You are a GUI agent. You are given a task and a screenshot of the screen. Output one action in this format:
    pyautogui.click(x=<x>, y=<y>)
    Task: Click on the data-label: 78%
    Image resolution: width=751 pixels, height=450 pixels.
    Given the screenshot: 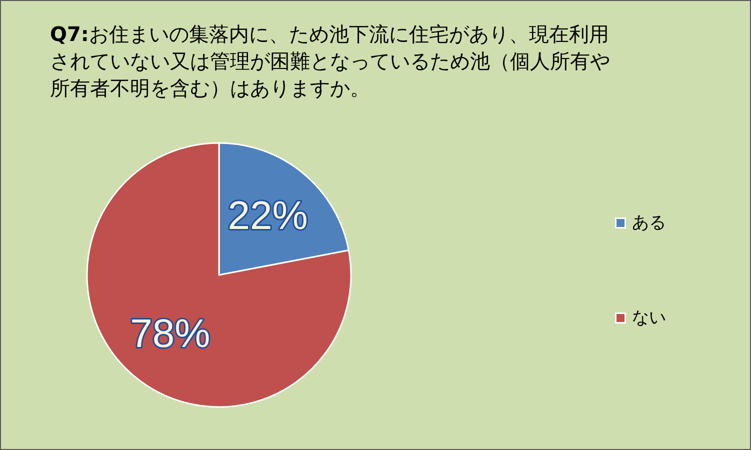 What is the action you would take?
    pyautogui.click(x=170, y=334)
    